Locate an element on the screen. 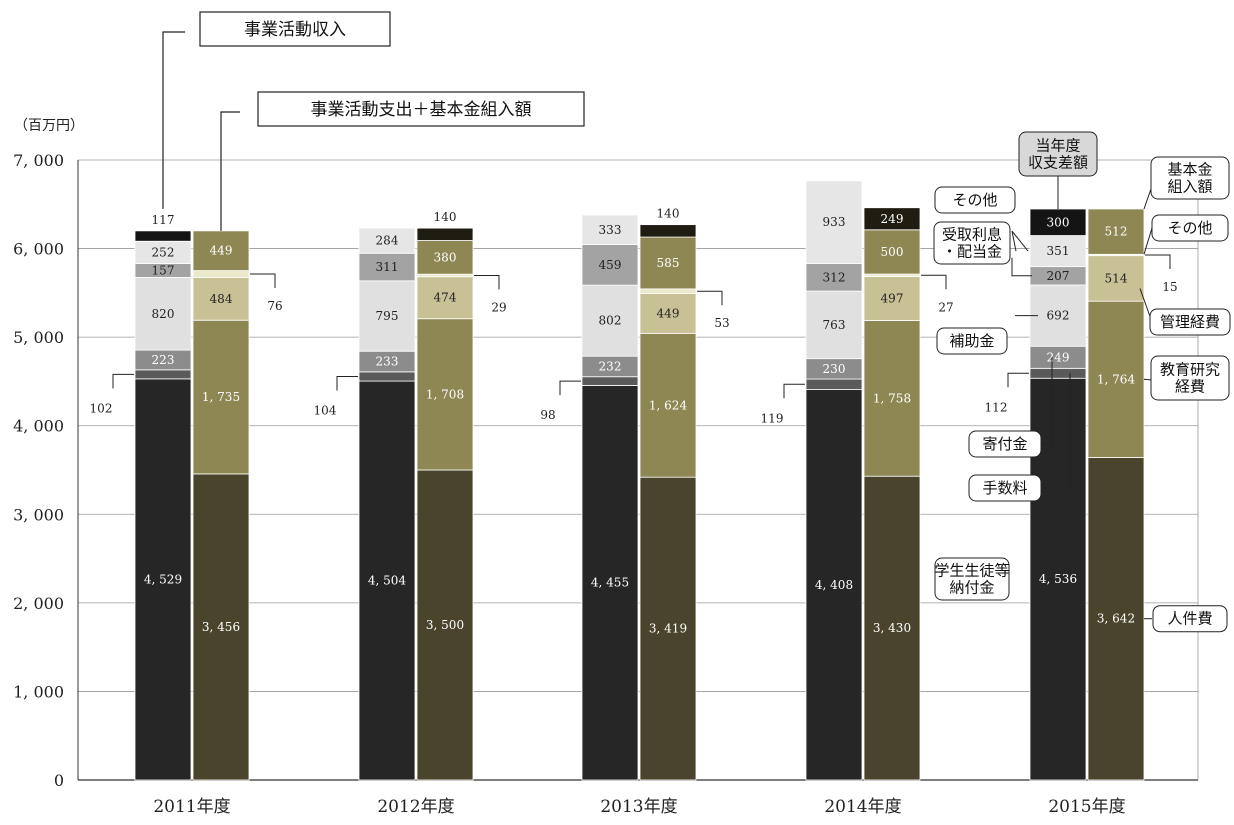  income-data-label: 933 is located at coordinates (834, 222).